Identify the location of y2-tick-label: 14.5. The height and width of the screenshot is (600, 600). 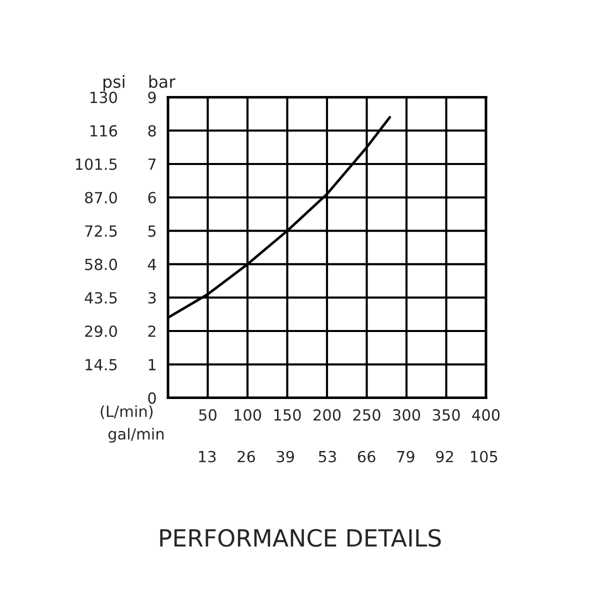
(101, 364).